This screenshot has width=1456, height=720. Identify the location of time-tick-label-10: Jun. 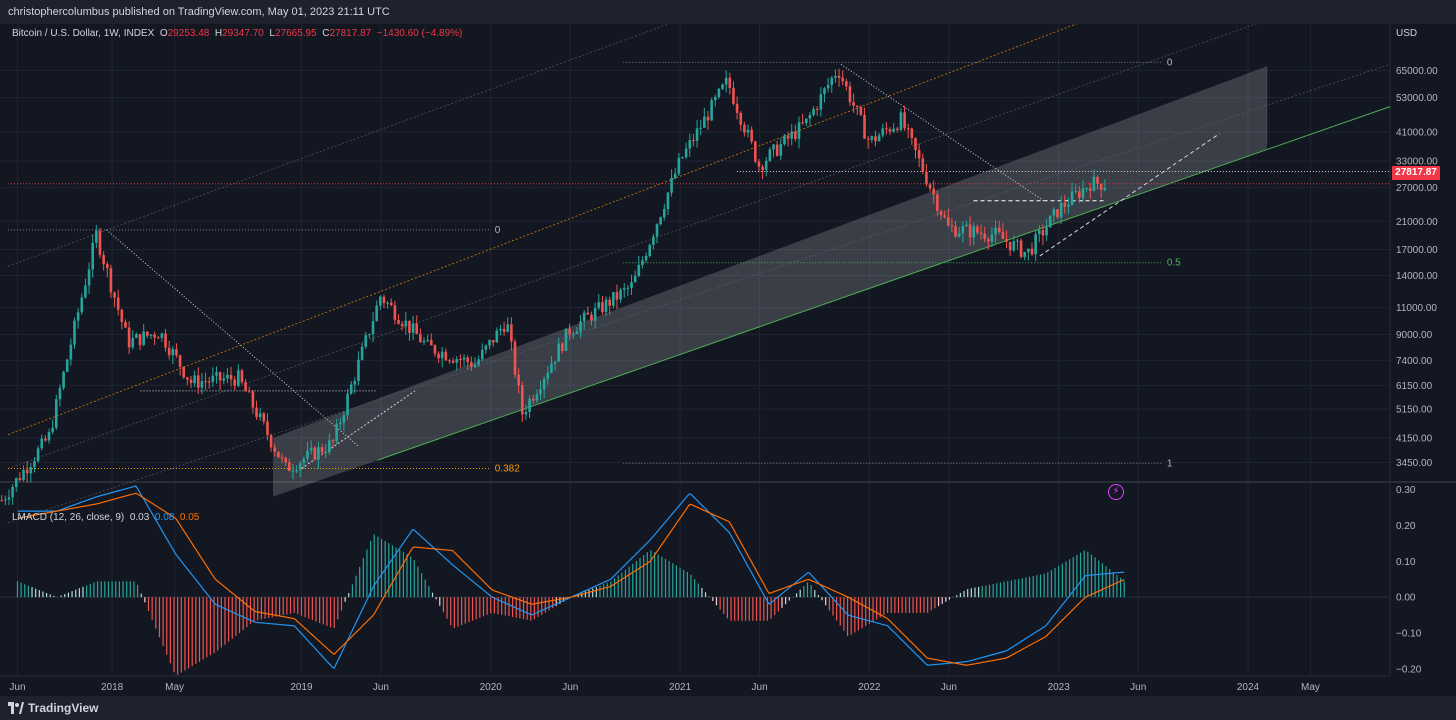
(949, 687).